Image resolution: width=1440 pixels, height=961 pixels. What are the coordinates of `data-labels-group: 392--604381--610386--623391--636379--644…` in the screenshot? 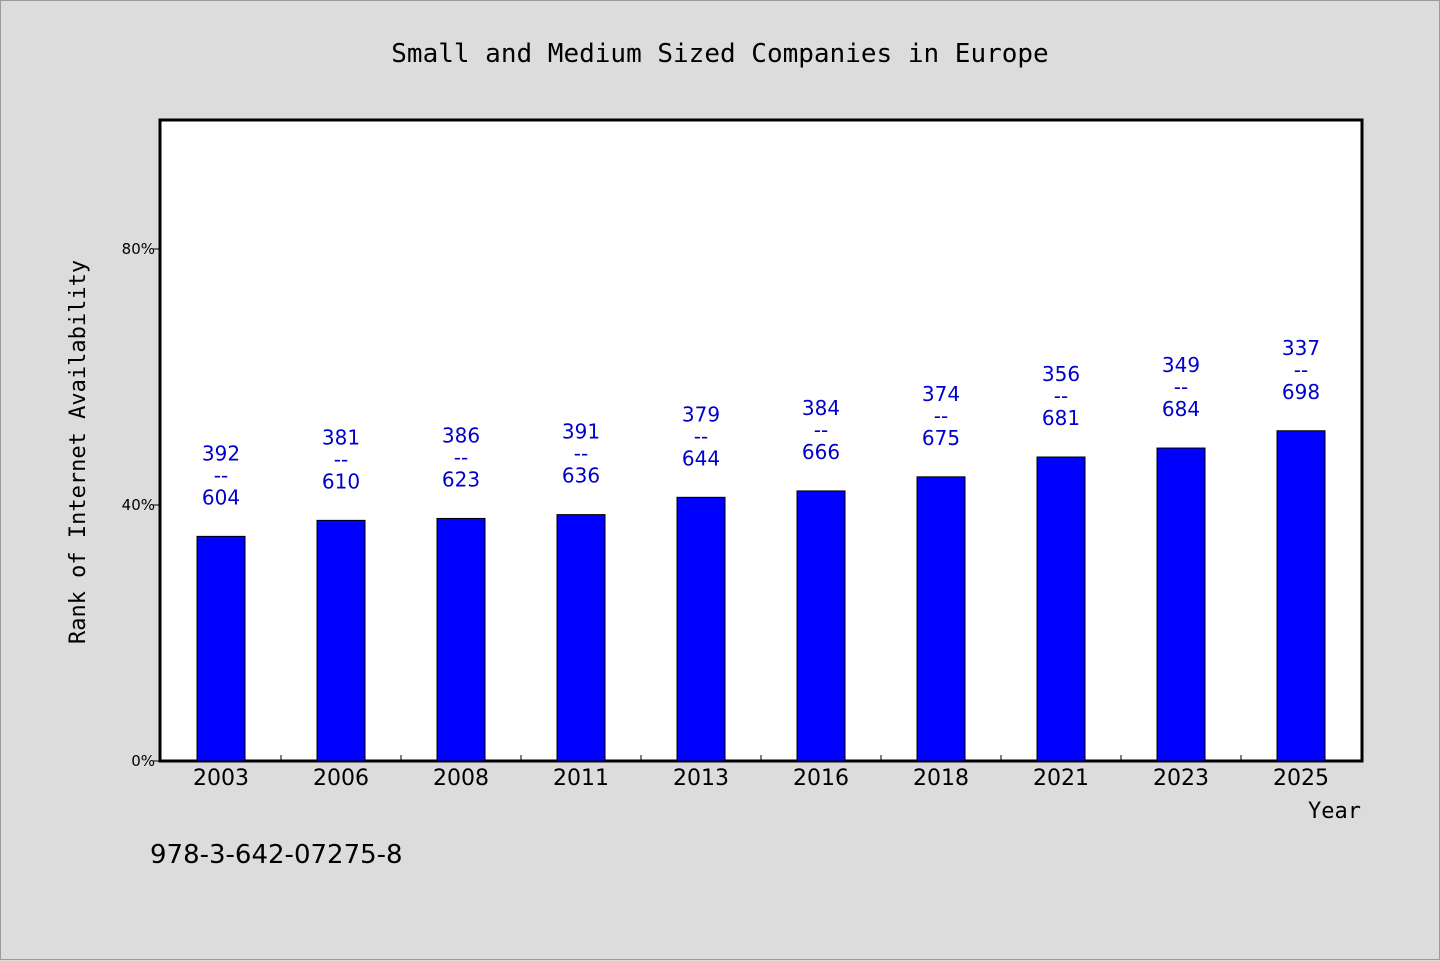 It's located at (761, 423).